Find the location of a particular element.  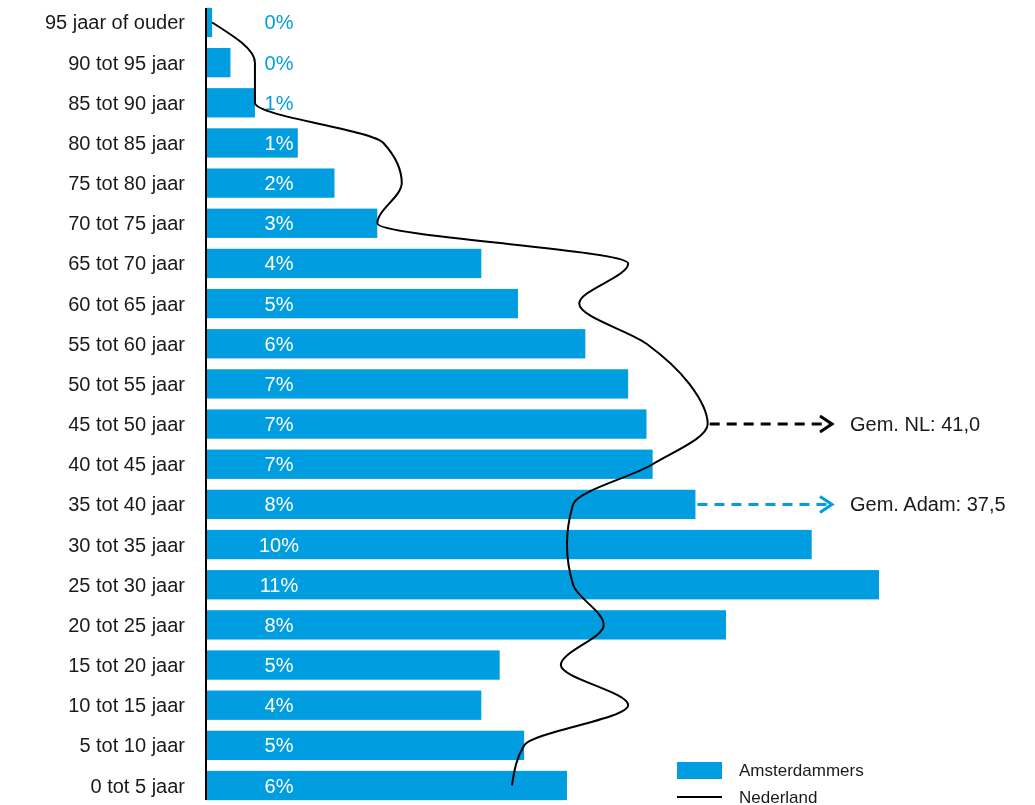

data-label: 10% is located at coordinates (279, 544).